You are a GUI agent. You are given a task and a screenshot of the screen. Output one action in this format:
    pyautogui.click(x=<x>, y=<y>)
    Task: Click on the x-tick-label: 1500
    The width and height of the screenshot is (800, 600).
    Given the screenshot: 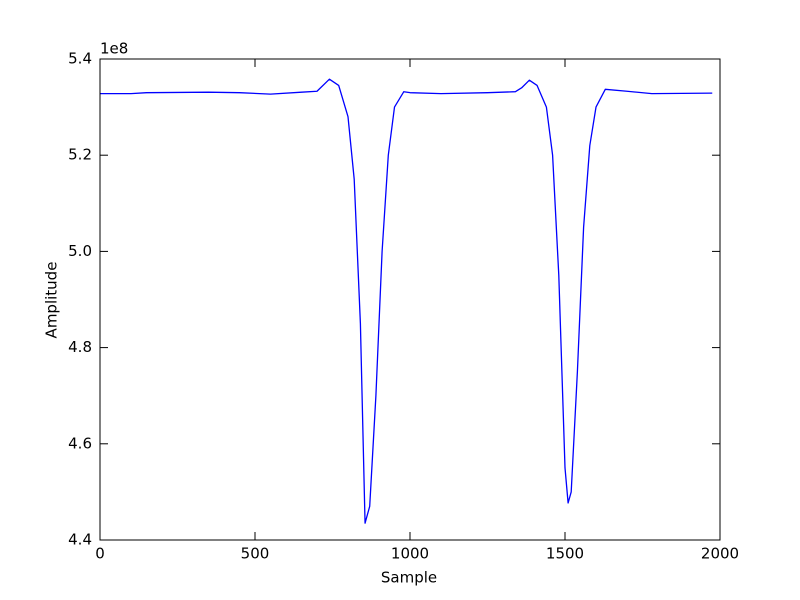 What is the action you would take?
    pyautogui.click(x=565, y=554)
    